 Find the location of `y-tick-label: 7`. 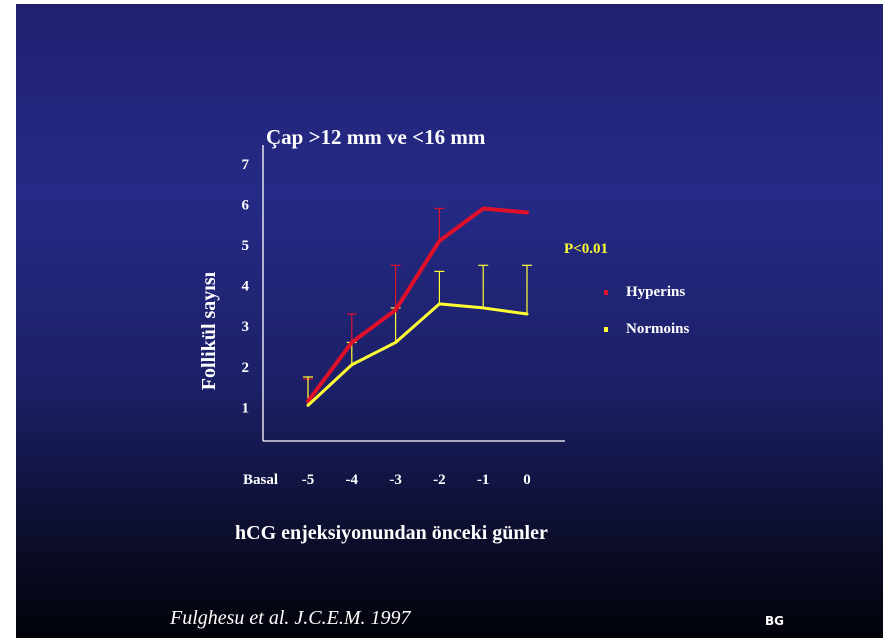

y-tick-label: 7 is located at coordinates (246, 165).